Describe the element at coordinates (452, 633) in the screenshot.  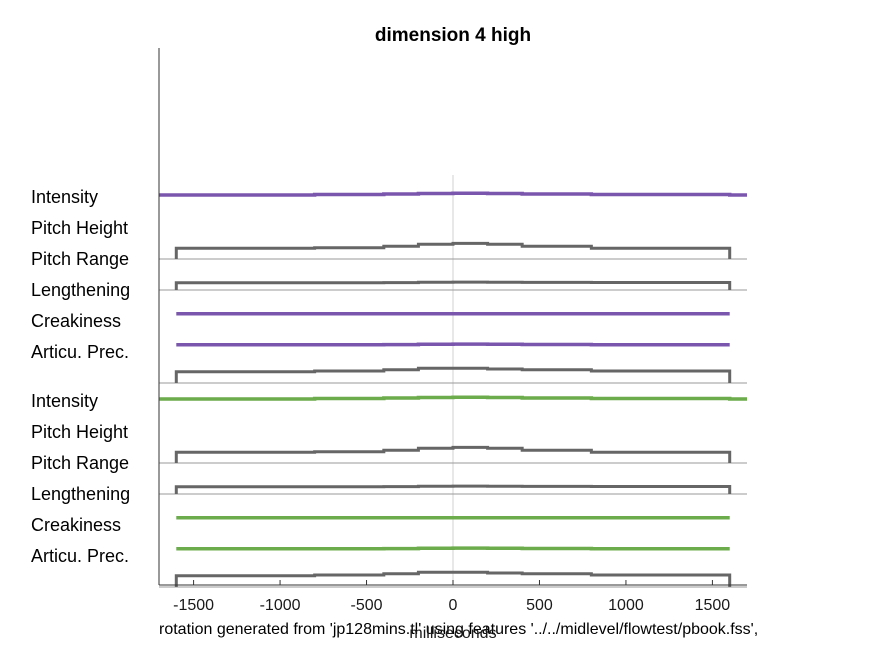
I see `x-axis-label: milliseconds` at that location.